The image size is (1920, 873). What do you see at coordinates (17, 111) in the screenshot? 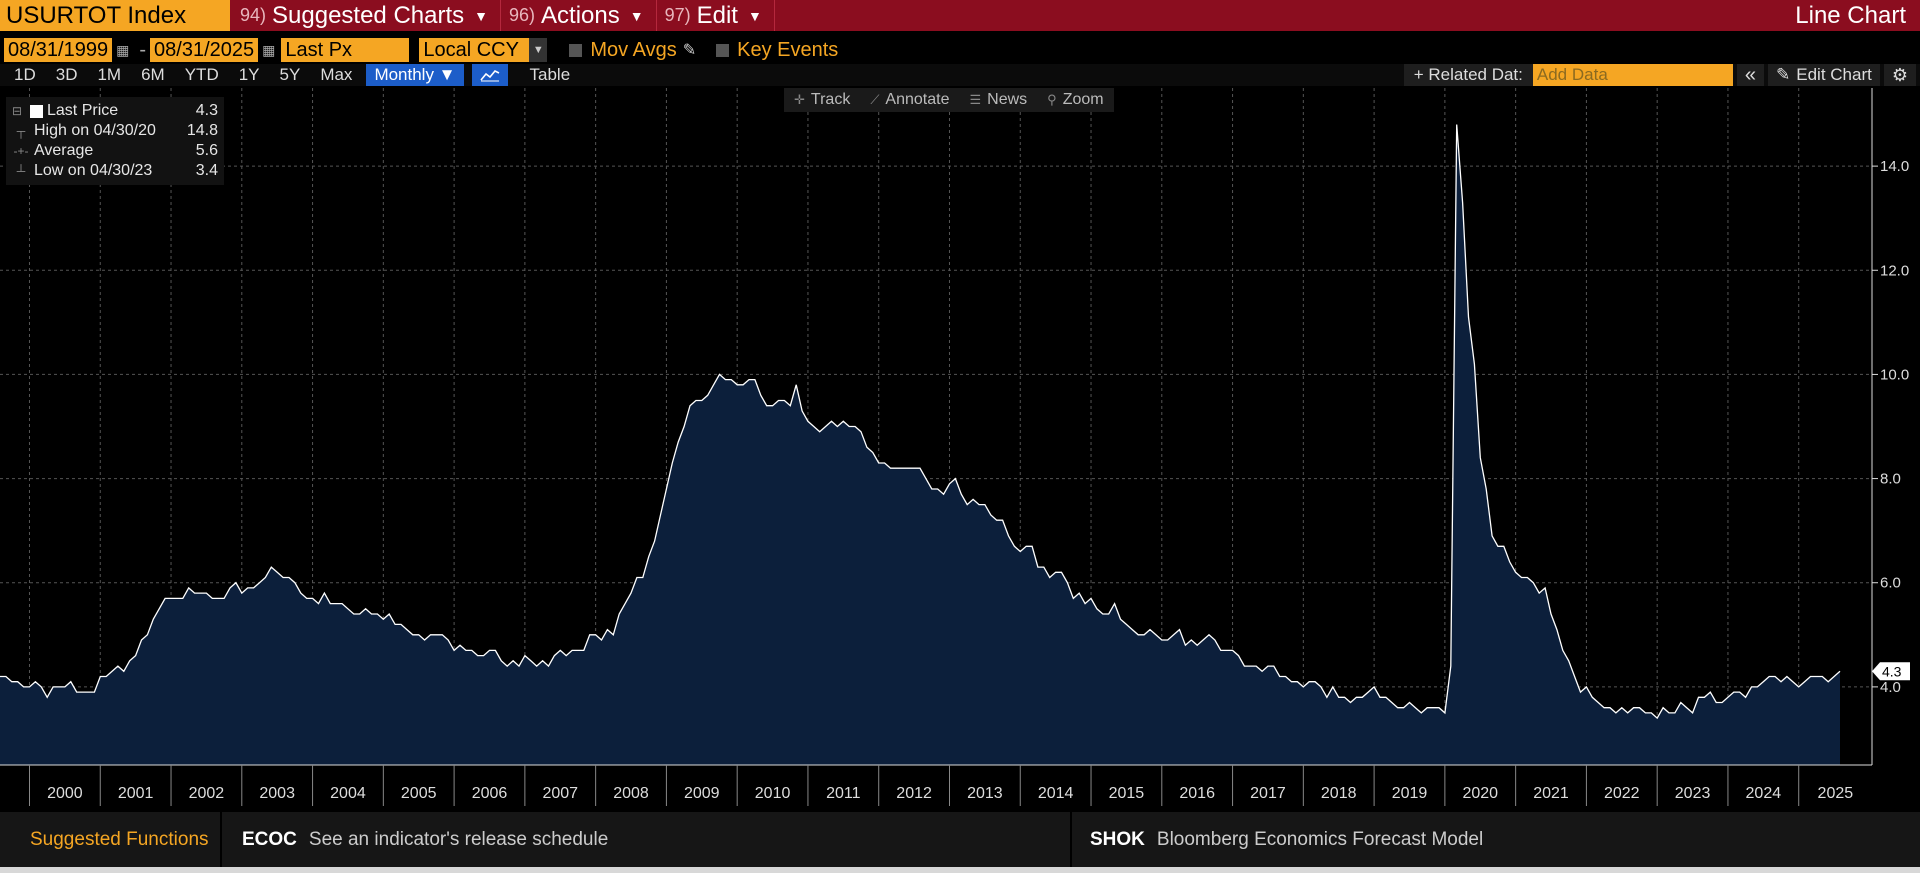
I see `collapse-icon: ⊟` at bounding box center [17, 111].